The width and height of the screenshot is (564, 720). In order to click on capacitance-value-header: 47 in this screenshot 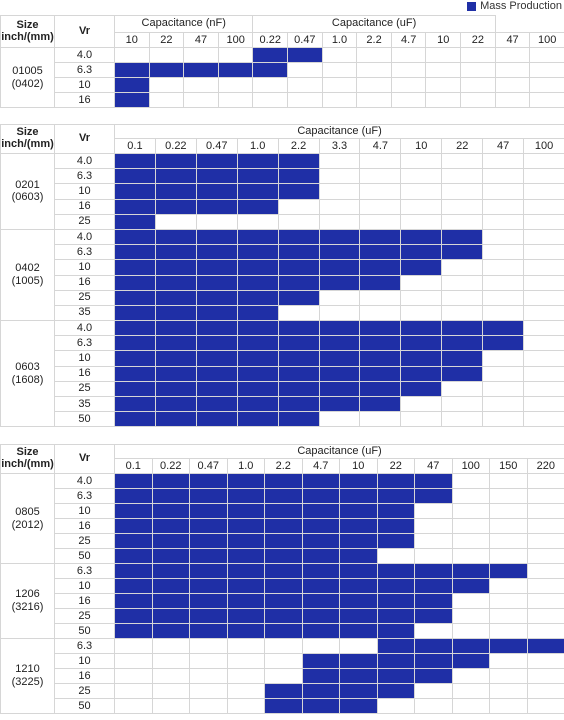, I will do `click(512, 40)`.